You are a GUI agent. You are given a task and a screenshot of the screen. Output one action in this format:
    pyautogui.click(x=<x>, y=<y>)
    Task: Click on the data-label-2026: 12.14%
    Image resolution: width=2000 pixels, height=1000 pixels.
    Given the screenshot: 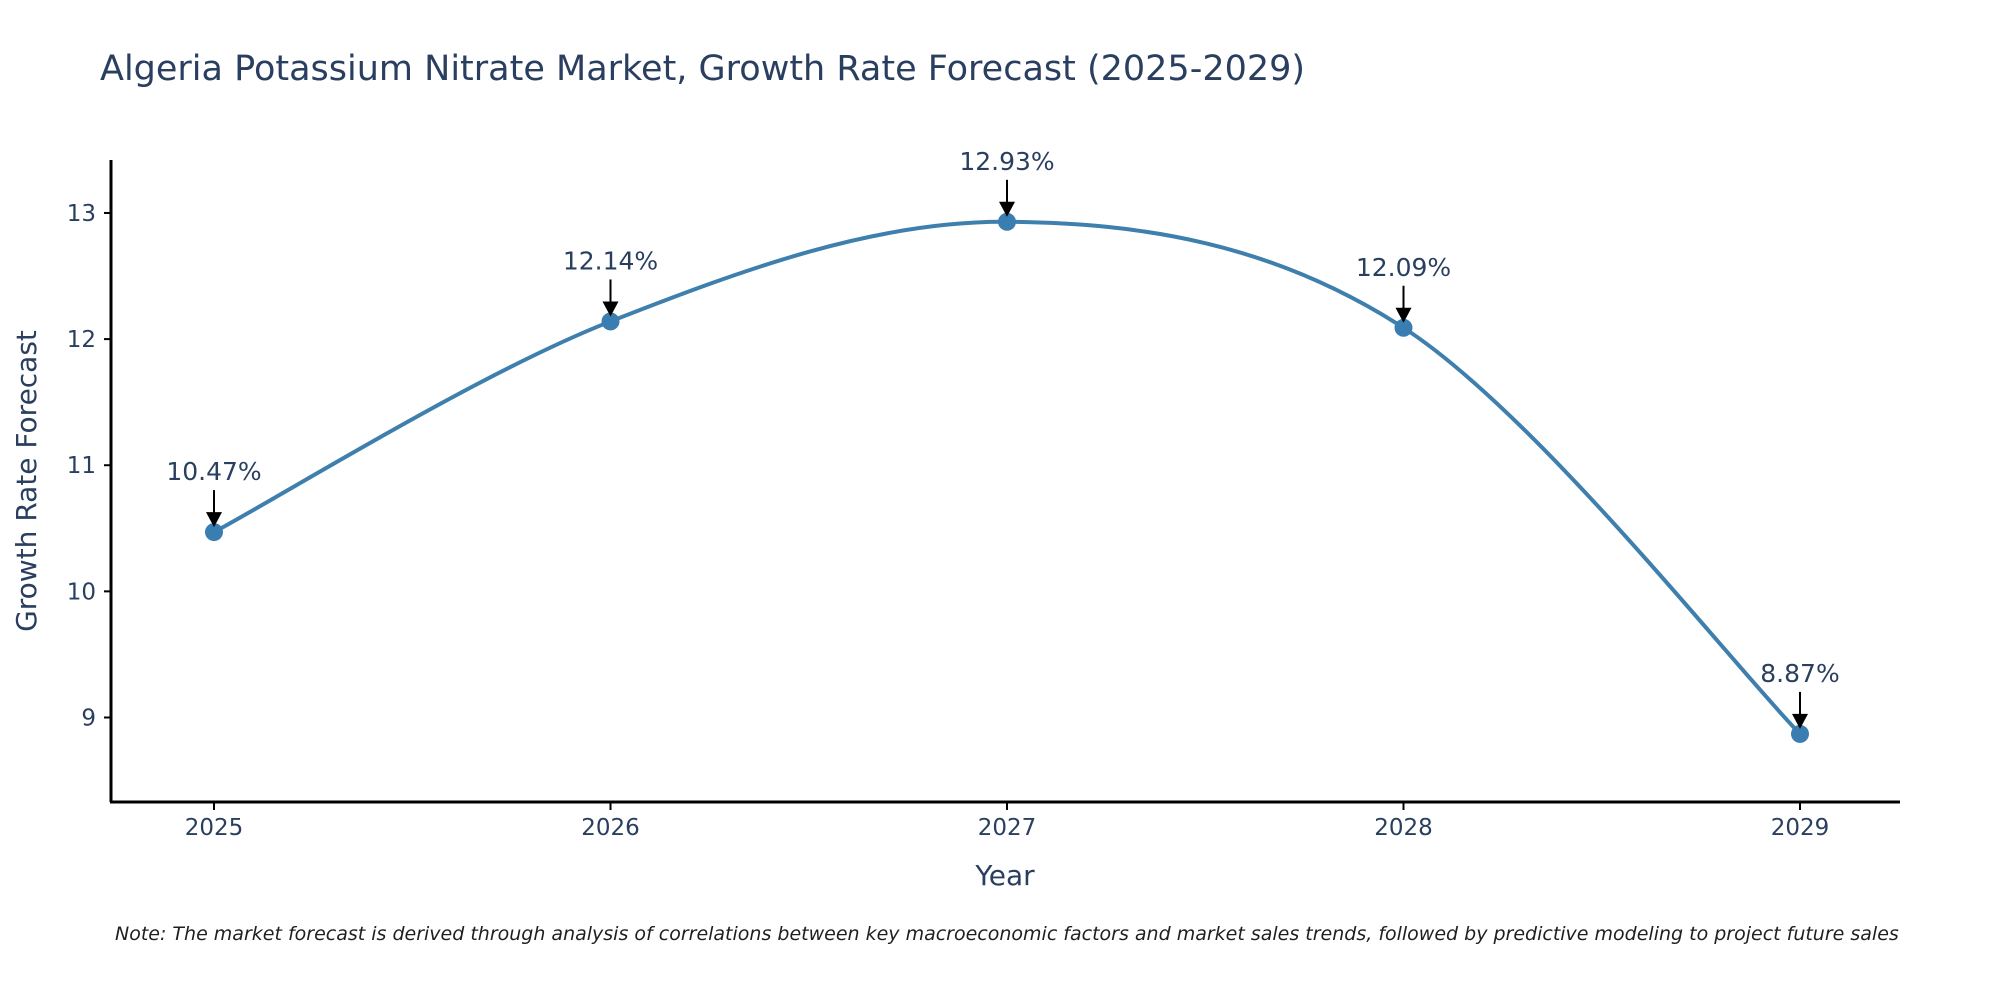 What is the action you would take?
    pyautogui.click(x=610, y=260)
    